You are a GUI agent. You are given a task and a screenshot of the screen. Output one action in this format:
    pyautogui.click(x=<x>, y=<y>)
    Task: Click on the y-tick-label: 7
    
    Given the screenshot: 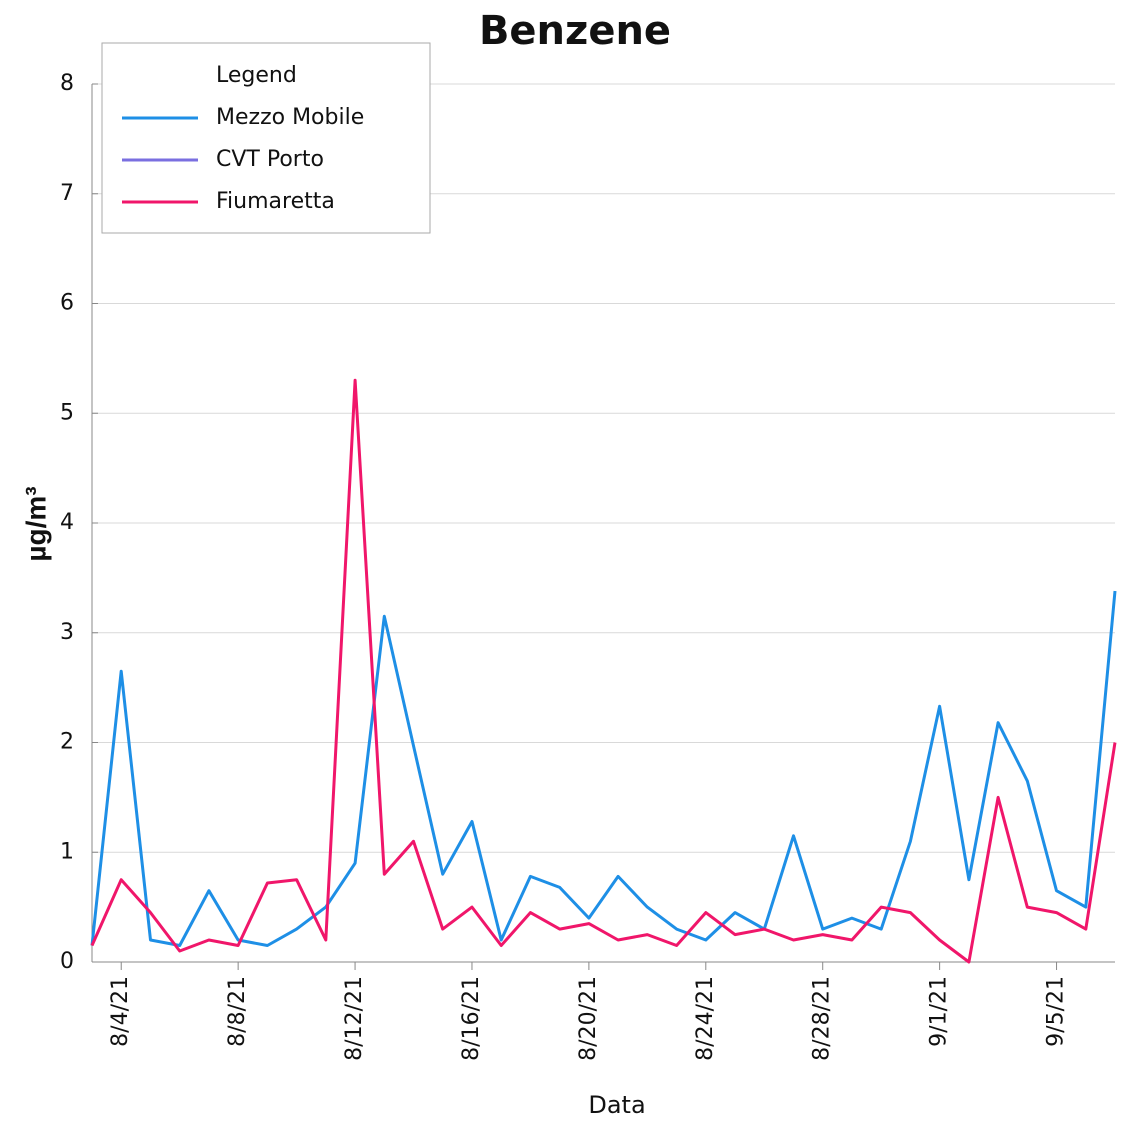 What is the action you would take?
    pyautogui.click(x=67, y=193)
    